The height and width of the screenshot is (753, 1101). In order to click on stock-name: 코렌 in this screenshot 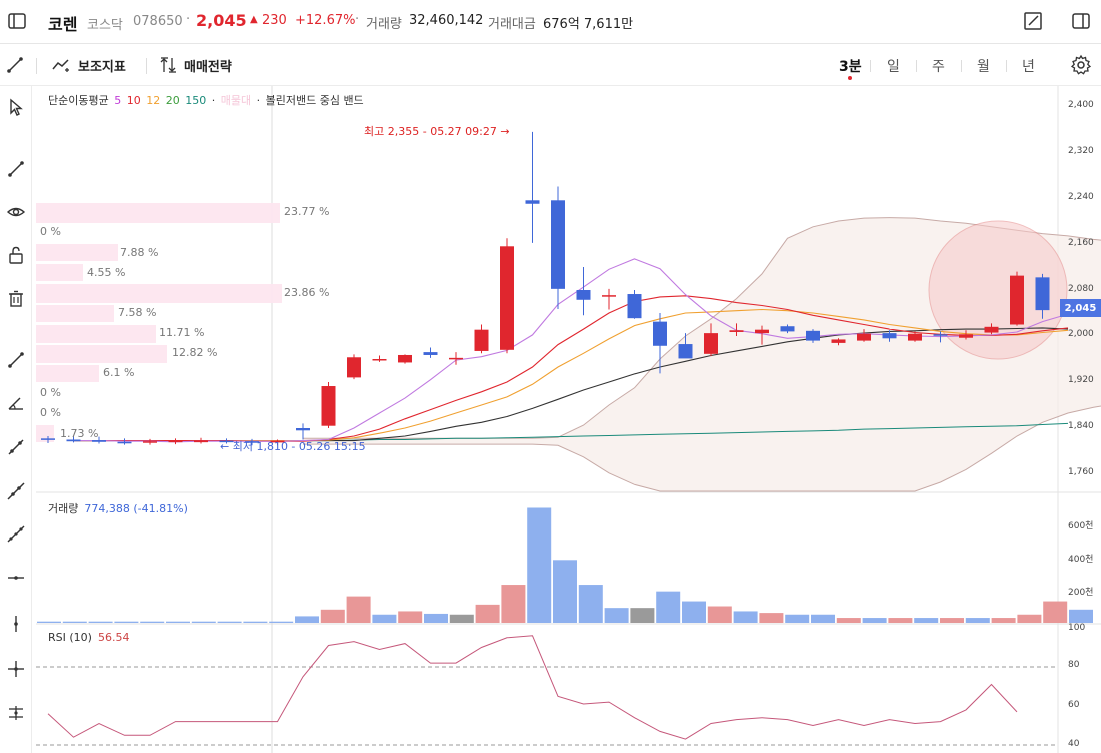, I will do `click(63, 24)`.